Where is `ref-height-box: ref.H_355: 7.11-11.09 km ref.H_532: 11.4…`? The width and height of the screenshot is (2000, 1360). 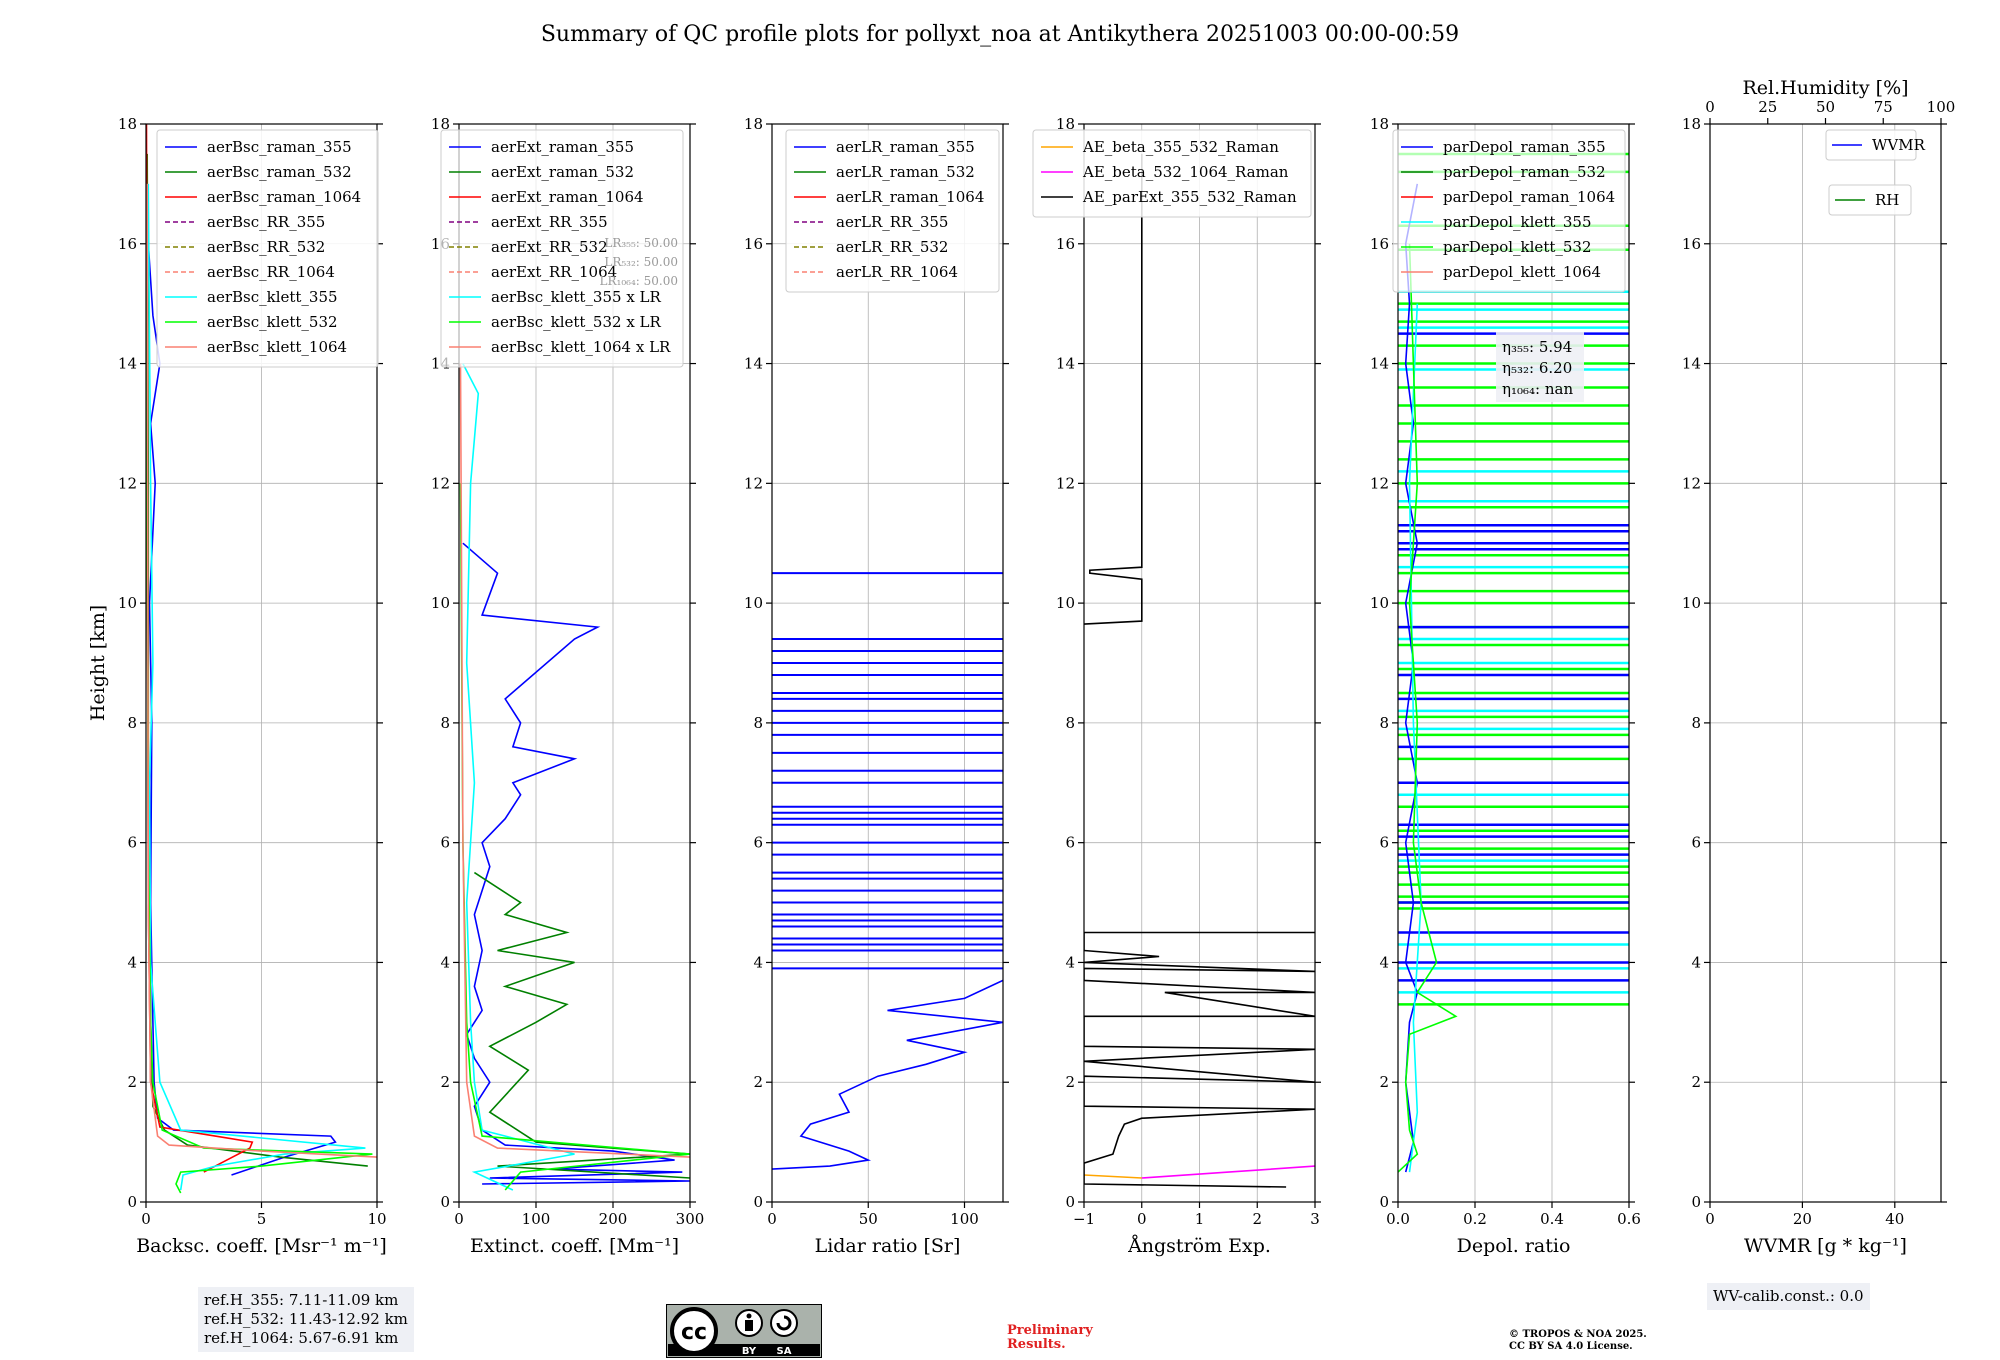 ref-height-box: ref.H_355: 7.11-11.09 km ref.H_532: 11.4… is located at coordinates (306, 1319).